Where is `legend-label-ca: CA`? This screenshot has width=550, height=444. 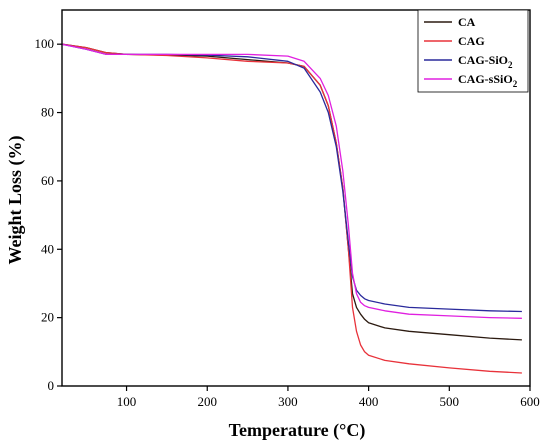
legend-label-ca: CA is located at coordinates (467, 22).